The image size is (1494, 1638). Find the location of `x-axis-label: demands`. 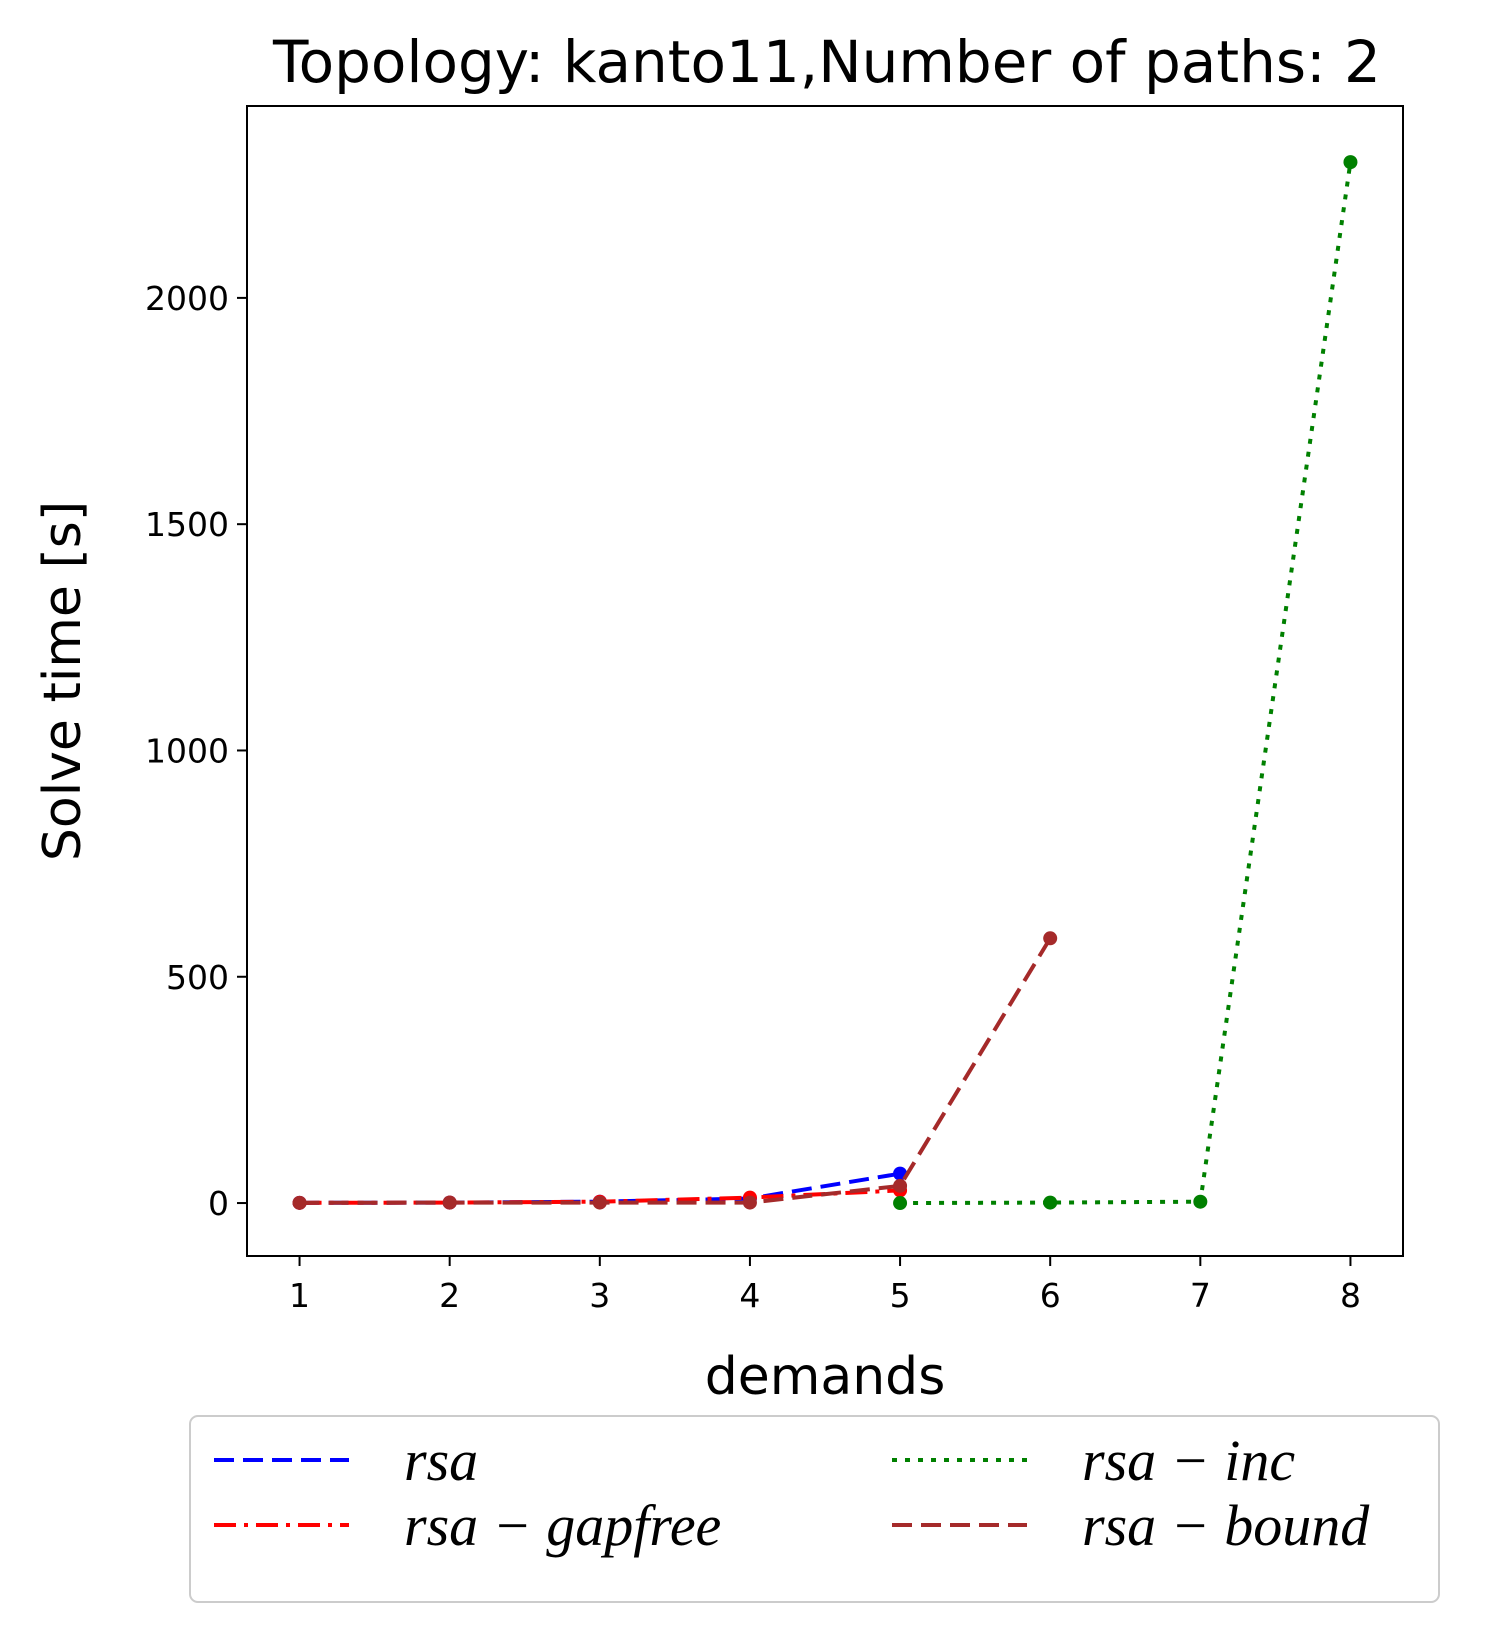

x-axis-label: demands is located at coordinates (825, 1377).